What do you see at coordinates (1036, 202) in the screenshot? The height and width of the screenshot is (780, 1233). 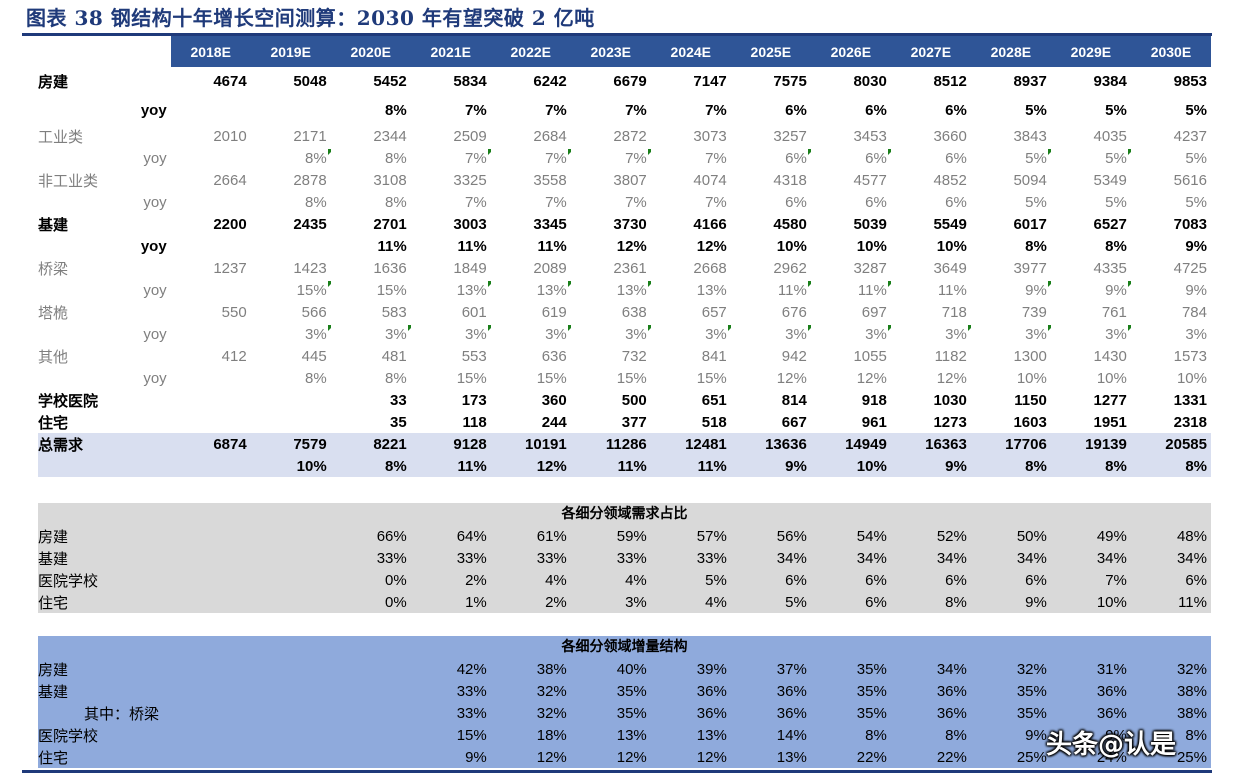 I see `cell-text: 5%` at bounding box center [1036, 202].